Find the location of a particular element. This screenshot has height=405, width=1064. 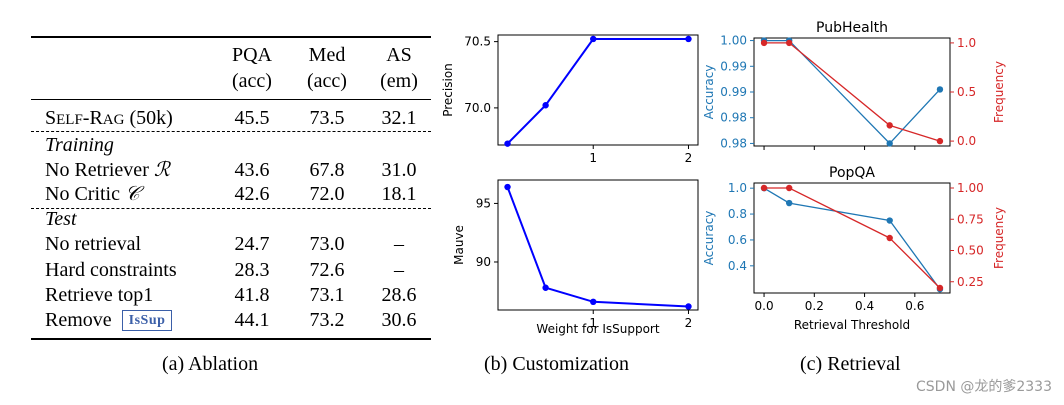

row-hard-constraints-med: 72.6 is located at coordinates (327, 270).